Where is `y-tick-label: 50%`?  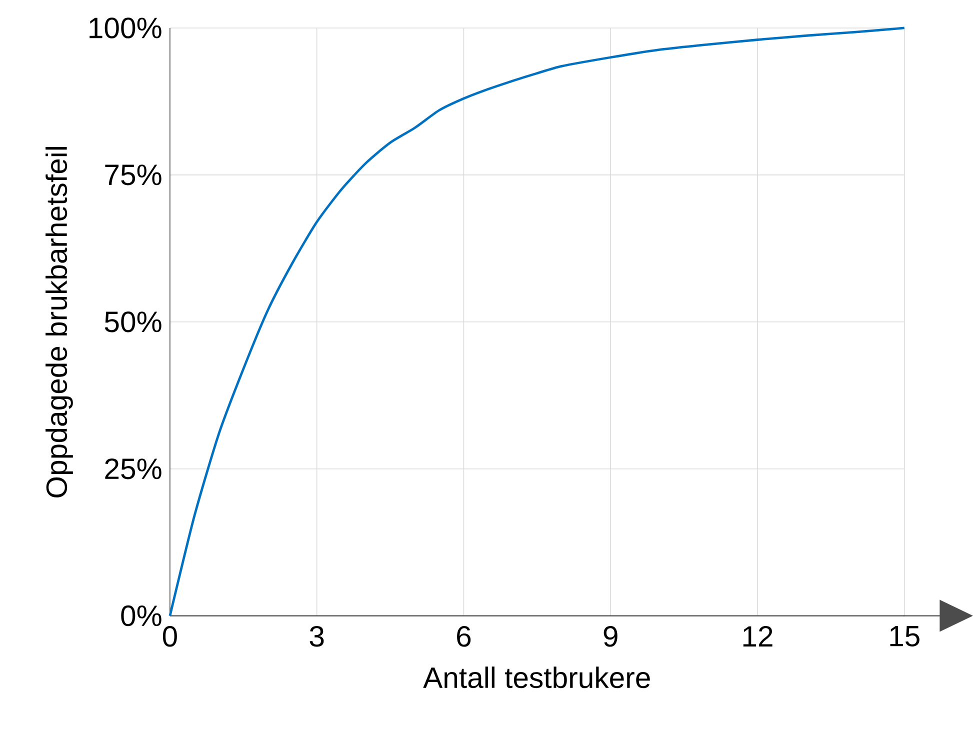
y-tick-label: 50% is located at coordinates (133, 322).